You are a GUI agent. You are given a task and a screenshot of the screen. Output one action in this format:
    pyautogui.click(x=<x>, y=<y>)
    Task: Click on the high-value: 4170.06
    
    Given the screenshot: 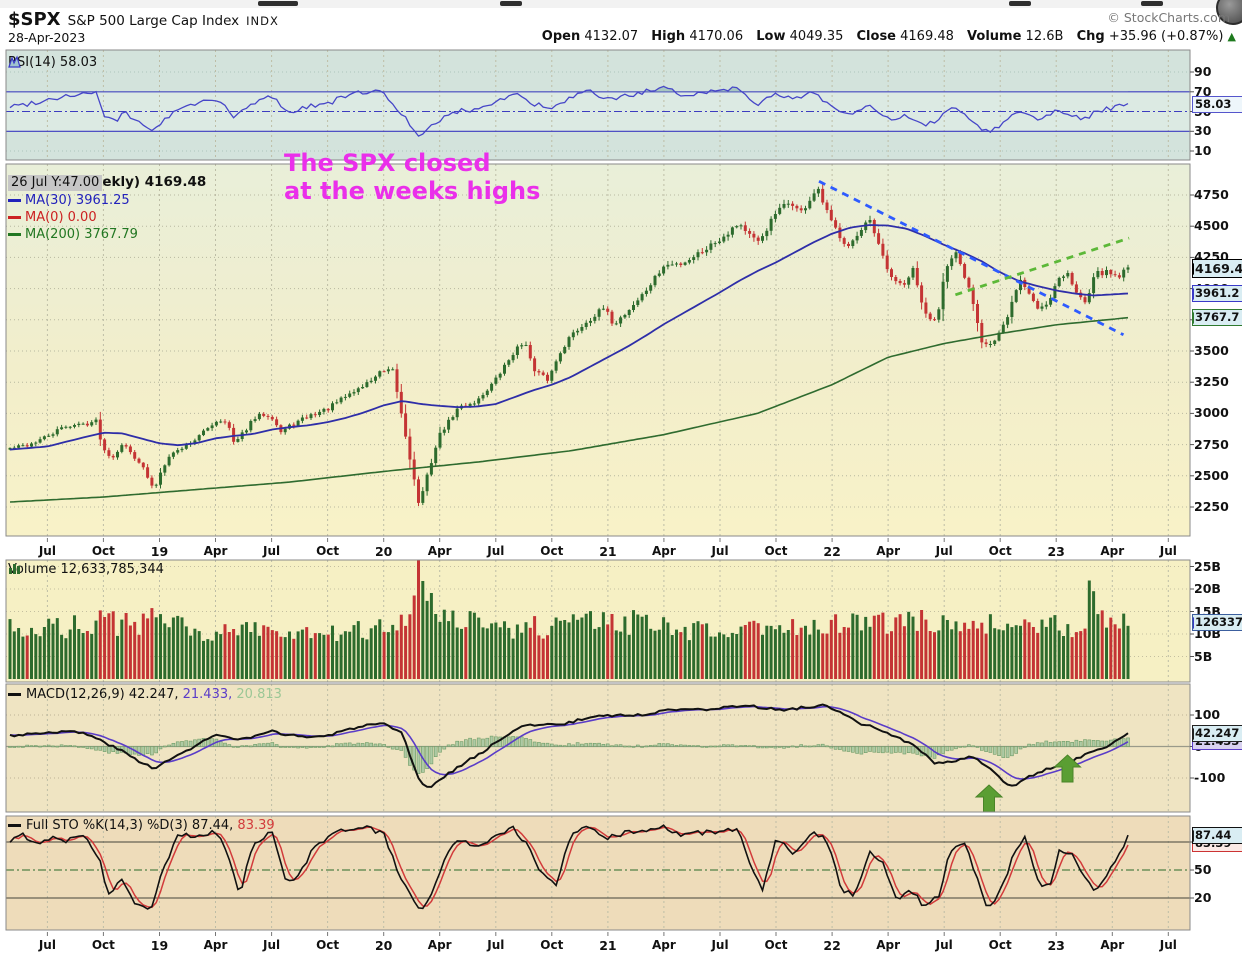 What is the action you would take?
    pyautogui.click(x=716, y=36)
    